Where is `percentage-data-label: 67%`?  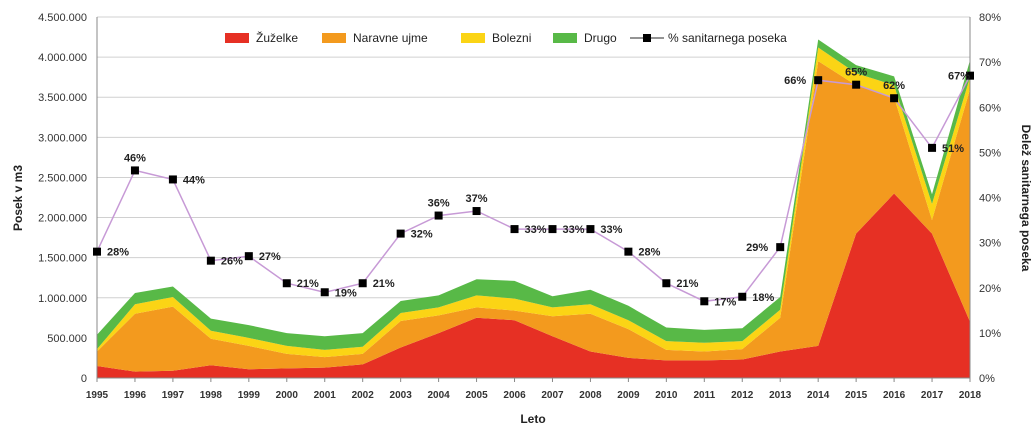
percentage-data-label: 67% is located at coordinates (959, 77).